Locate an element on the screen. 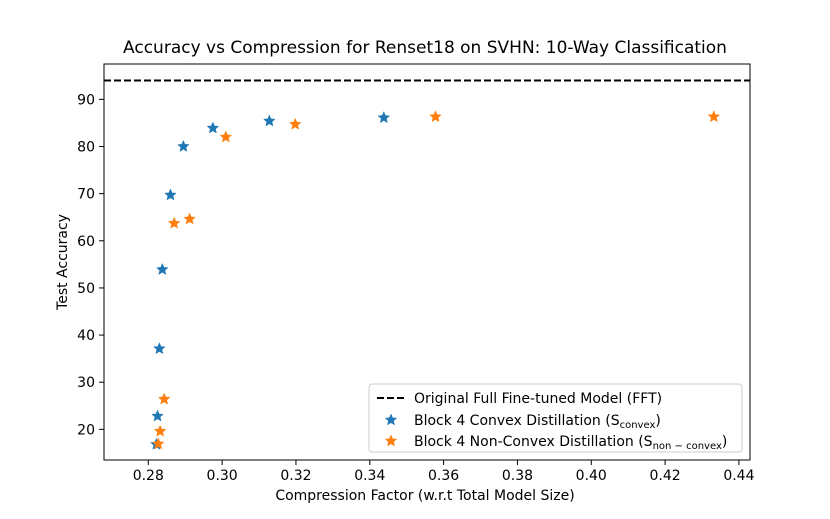 Image resolution: width=830 pixels, height=519 pixels. x-tick-label: 0.42 is located at coordinates (665, 476).